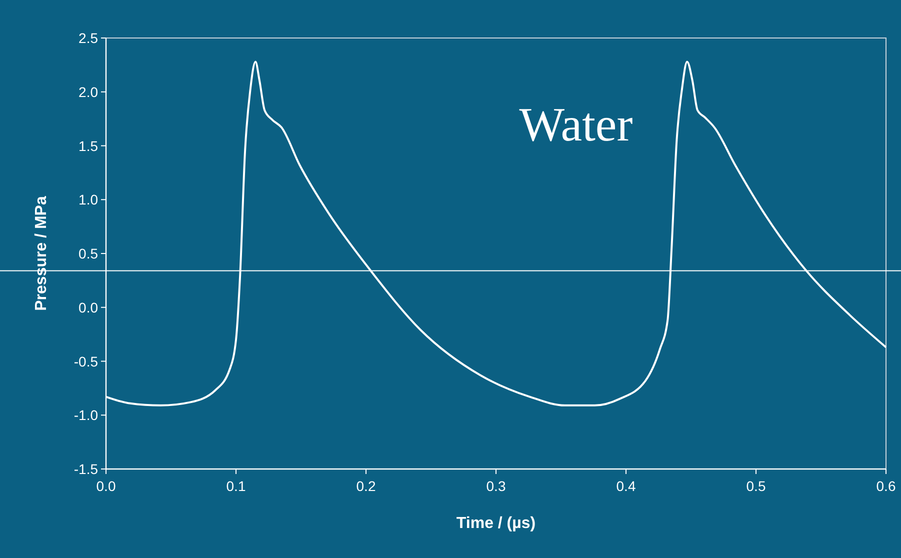  What do you see at coordinates (756, 486) in the screenshot?
I see `x-tick-label: 0.5` at bounding box center [756, 486].